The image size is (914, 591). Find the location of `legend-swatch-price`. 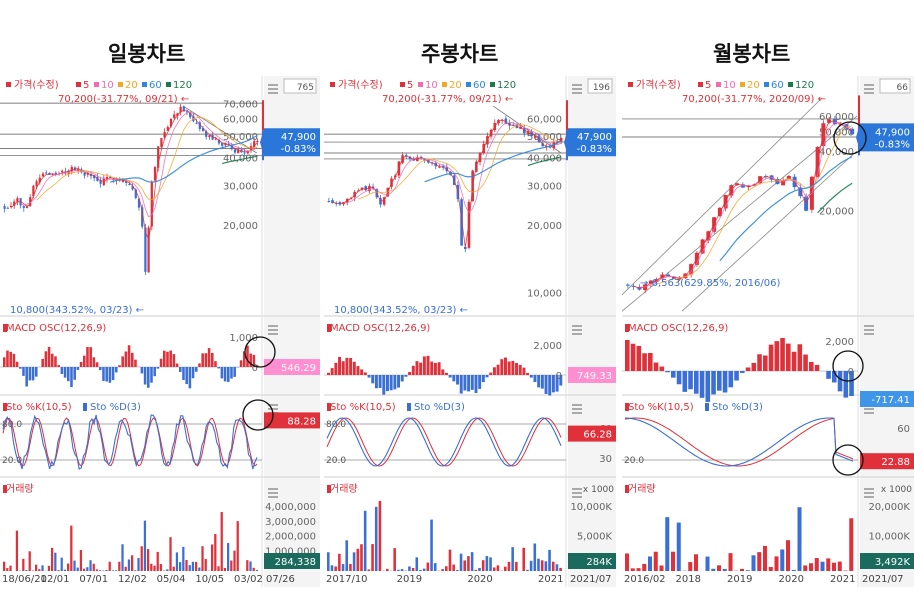

legend-swatch-price is located at coordinates (630, 84).